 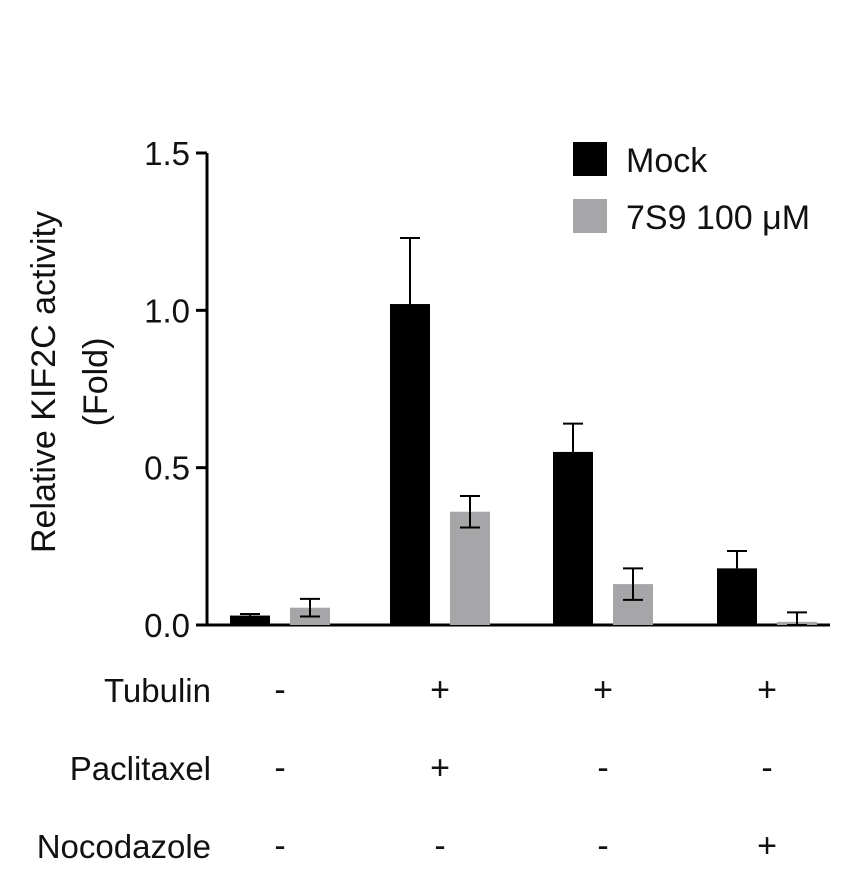 I want to click on legend-label: 7S9 100 μM, so click(x=718, y=218).